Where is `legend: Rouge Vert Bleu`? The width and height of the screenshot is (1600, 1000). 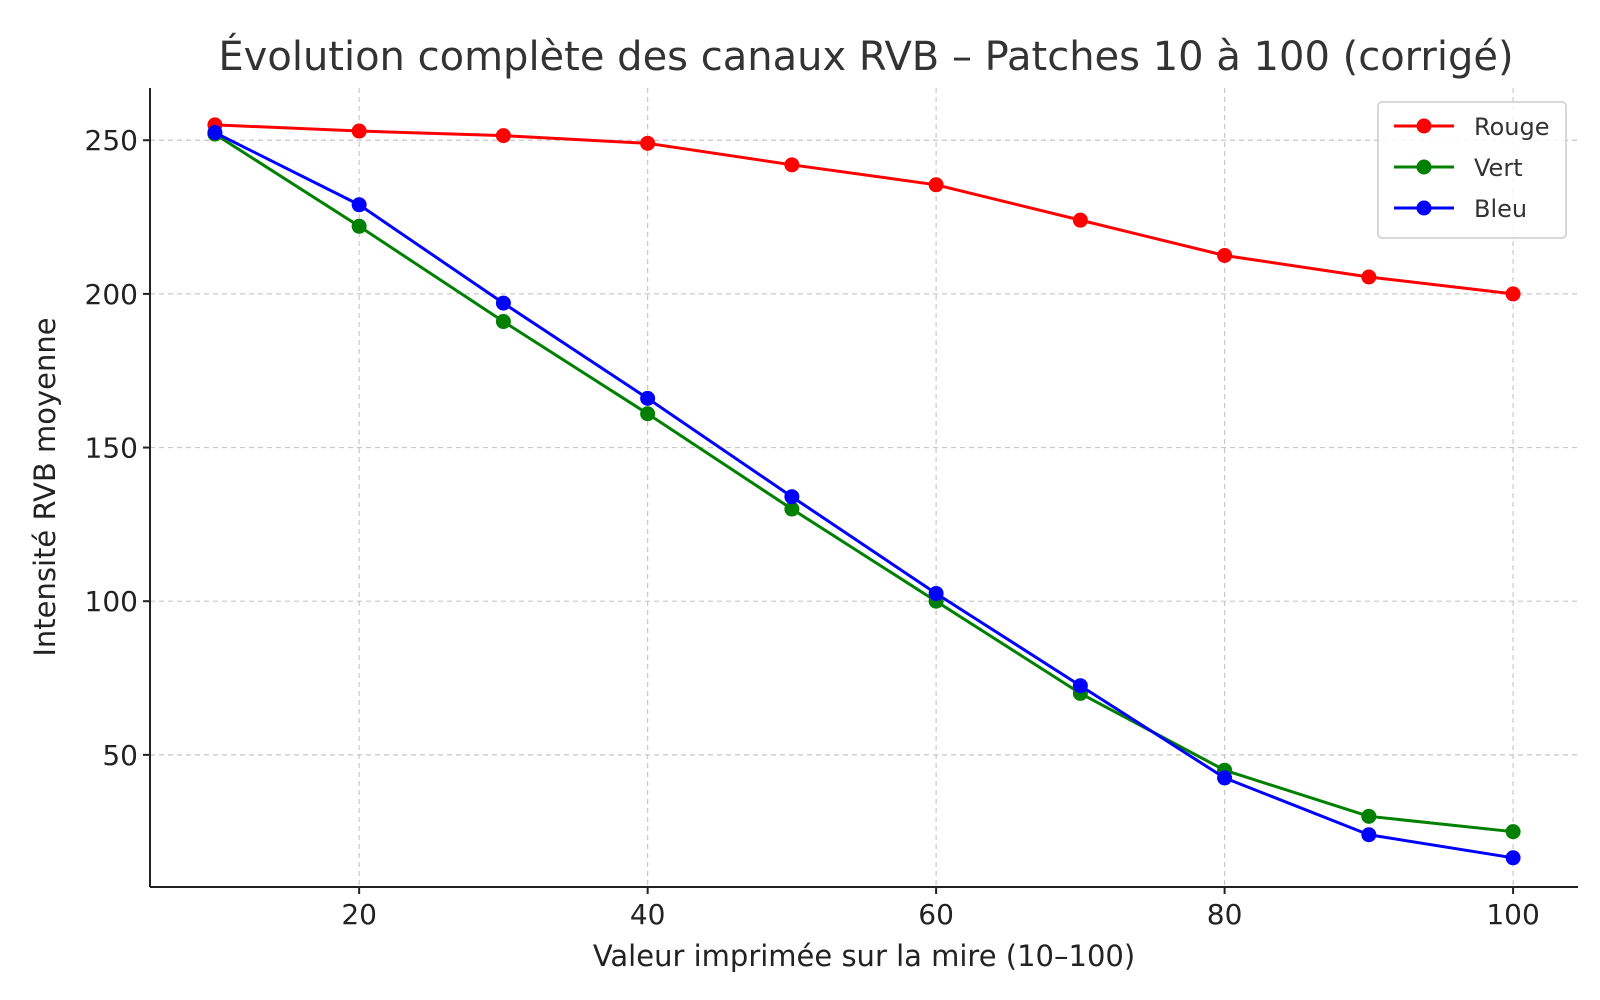 legend: Rouge Vert Bleu is located at coordinates (1472, 170).